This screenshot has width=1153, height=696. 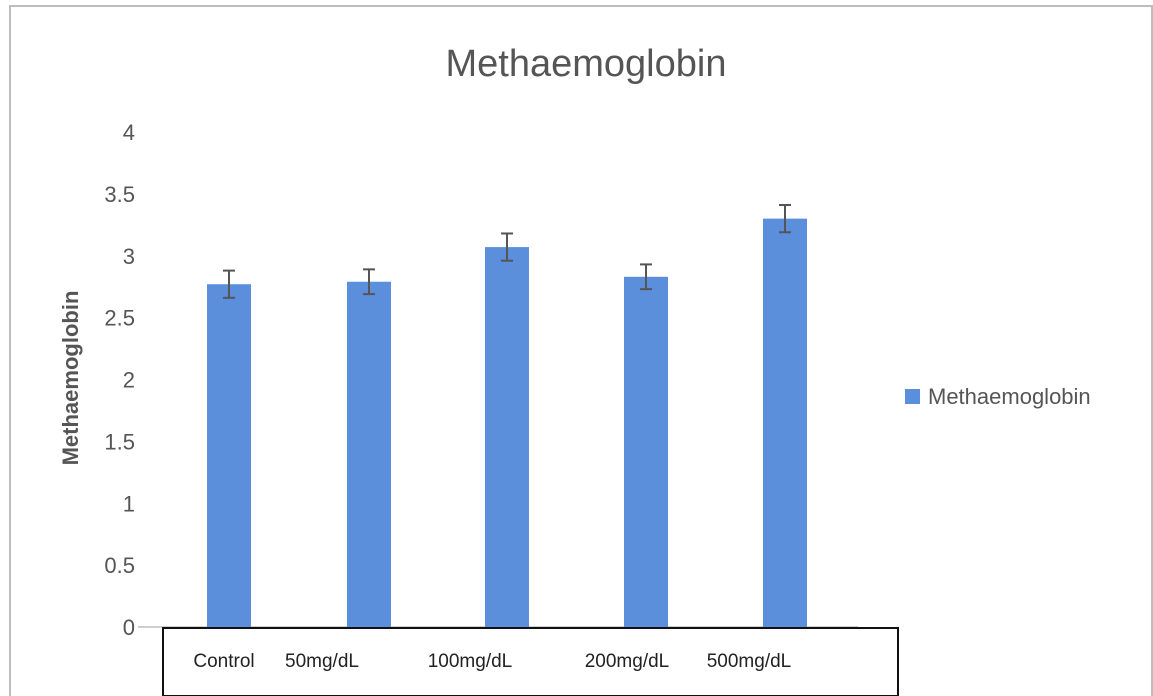 I want to click on bar-100mg-dl, so click(x=507, y=437).